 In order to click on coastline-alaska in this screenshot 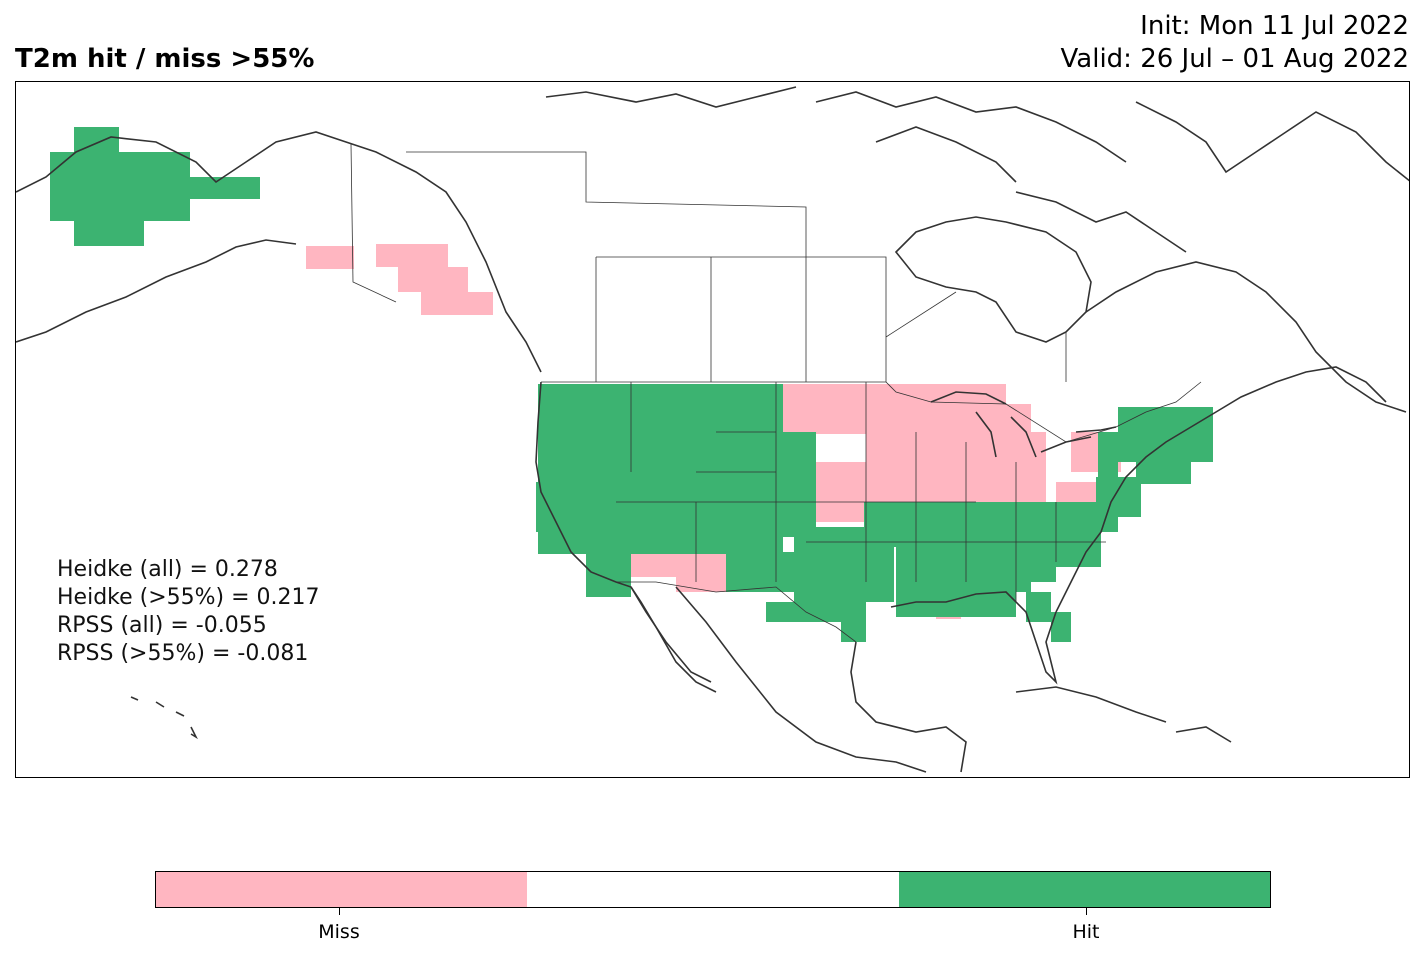, I will do `click(279, 252)`.